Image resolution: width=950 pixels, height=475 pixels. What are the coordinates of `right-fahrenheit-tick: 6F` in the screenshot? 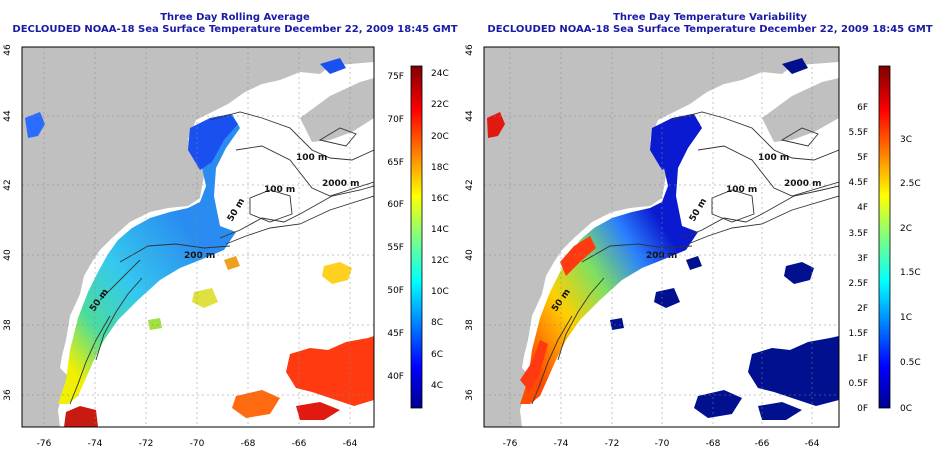 It's located at (862, 108).